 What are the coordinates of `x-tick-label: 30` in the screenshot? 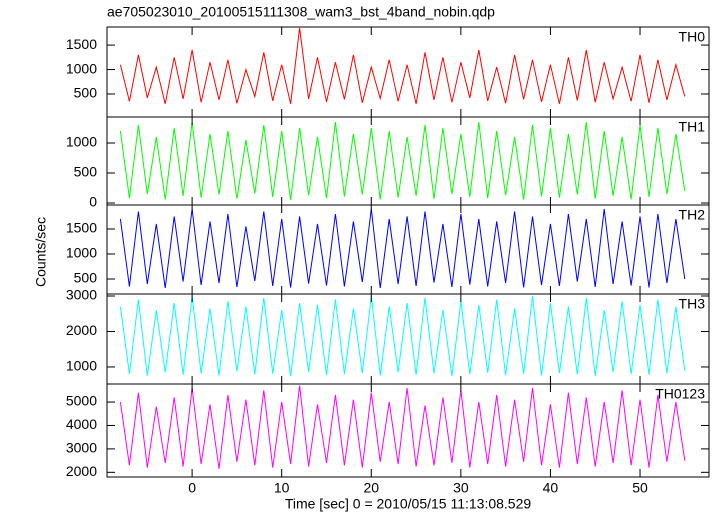 It's located at (461, 488).